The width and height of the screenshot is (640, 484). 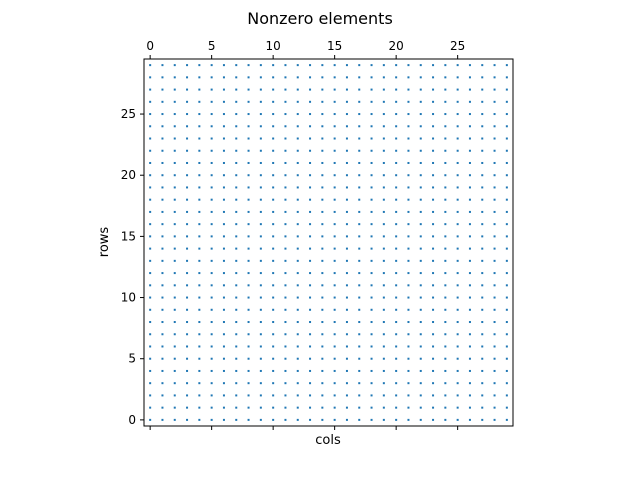 I want to click on point-r12-c29, so click(x=506, y=273).